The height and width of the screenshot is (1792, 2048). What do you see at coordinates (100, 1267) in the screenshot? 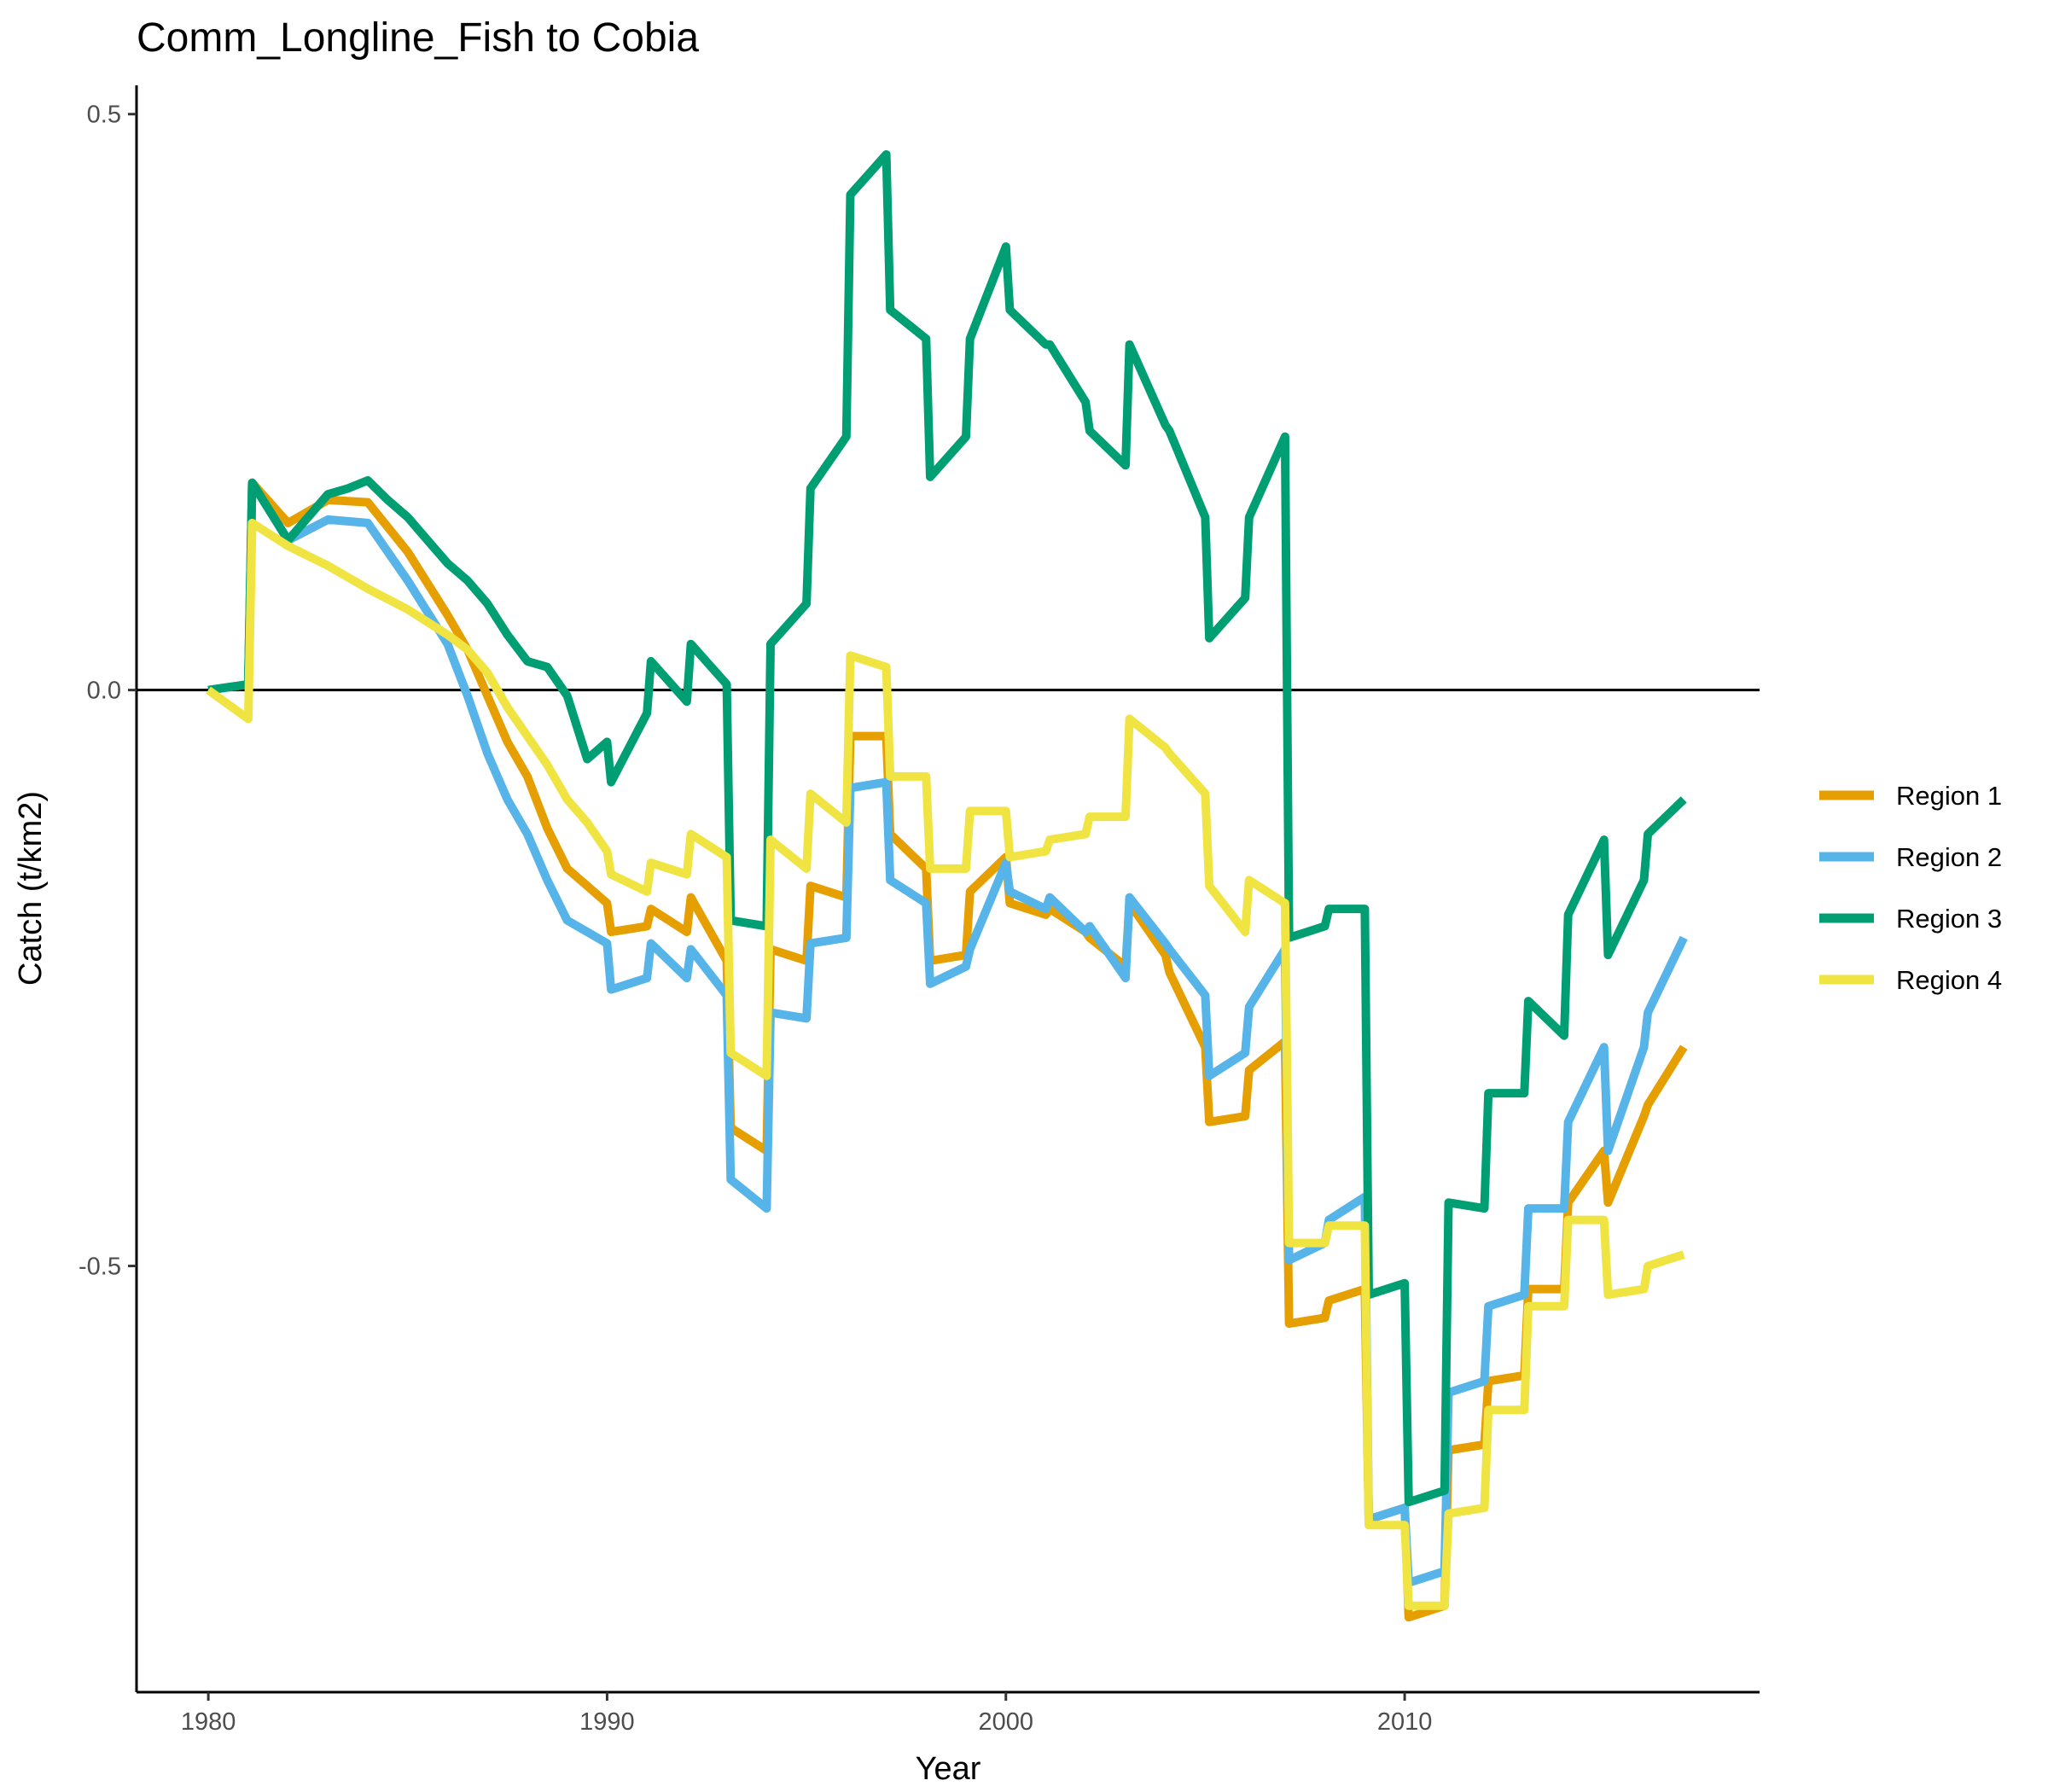
I see `y-tick-label: -0.5` at bounding box center [100, 1267].